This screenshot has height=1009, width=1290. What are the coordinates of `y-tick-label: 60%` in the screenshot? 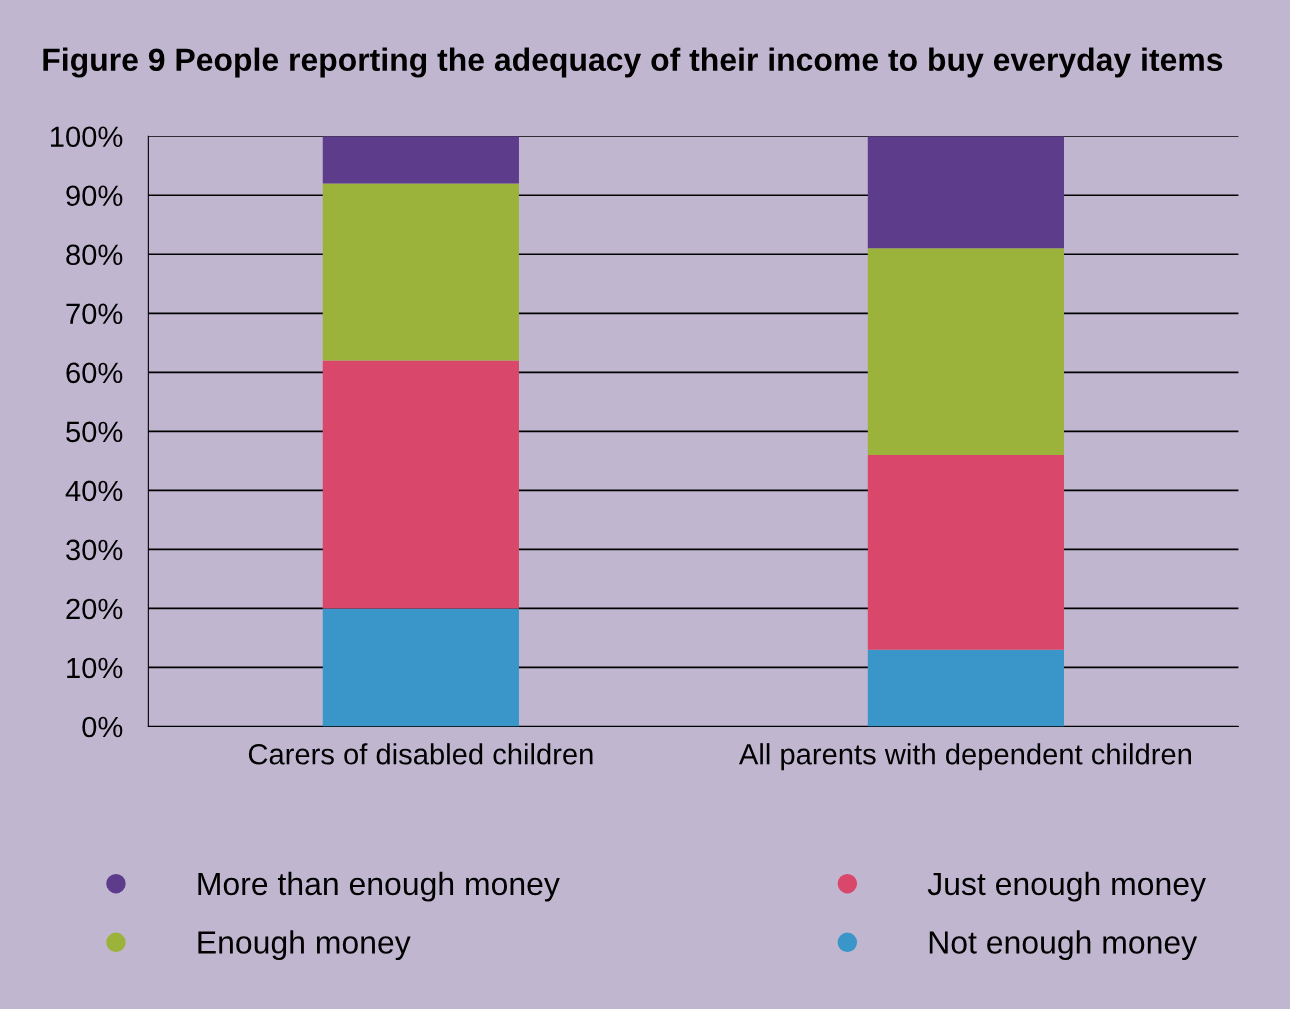 It's located at (94, 373).